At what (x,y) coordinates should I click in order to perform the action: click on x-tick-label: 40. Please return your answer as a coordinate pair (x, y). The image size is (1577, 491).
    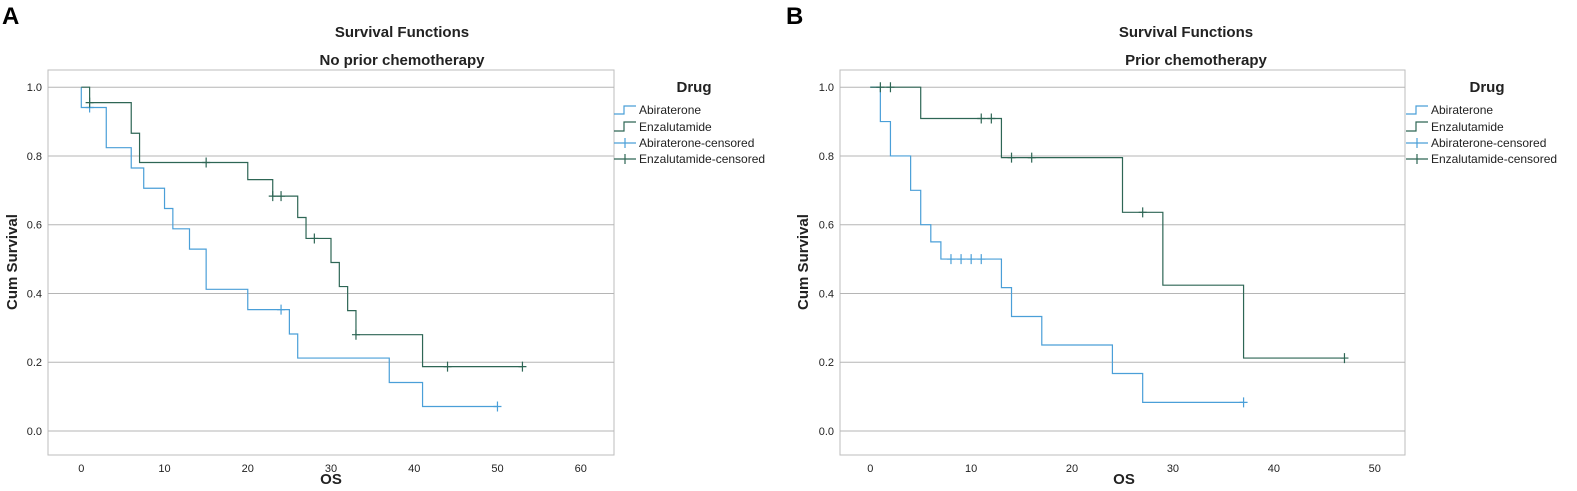
    Looking at the image, I should click on (1274, 469).